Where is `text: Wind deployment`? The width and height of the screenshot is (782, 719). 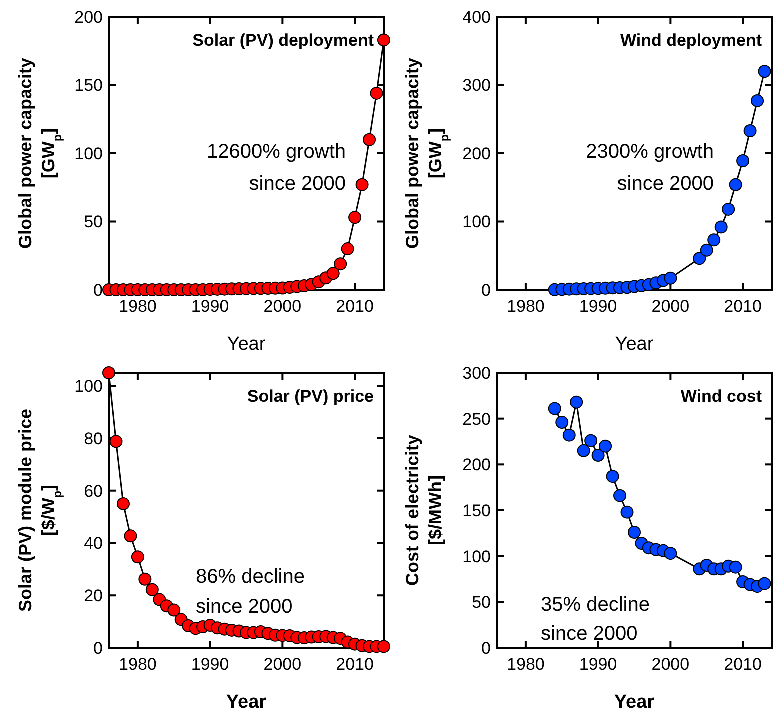 text: Wind deployment is located at coordinates (691, 40).